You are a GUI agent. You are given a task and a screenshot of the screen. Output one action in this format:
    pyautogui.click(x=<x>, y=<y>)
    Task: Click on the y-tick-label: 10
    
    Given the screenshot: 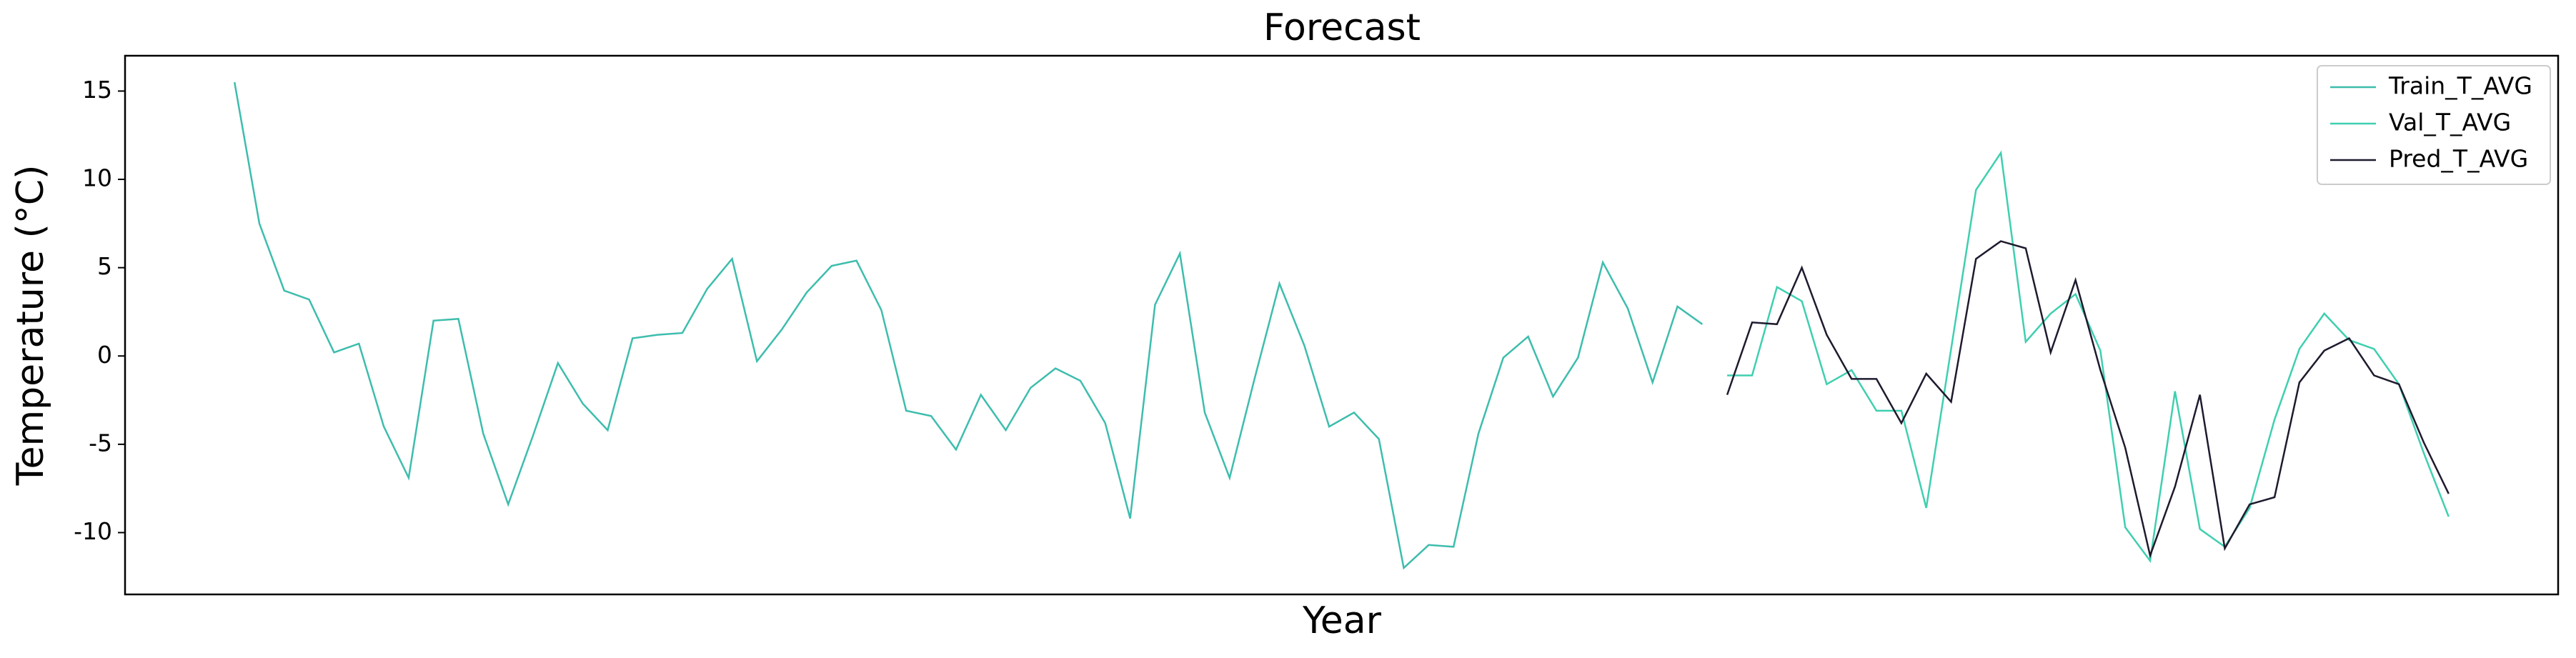 What is the action you would take?
    pyautogui.click(x=97, y=178)
    